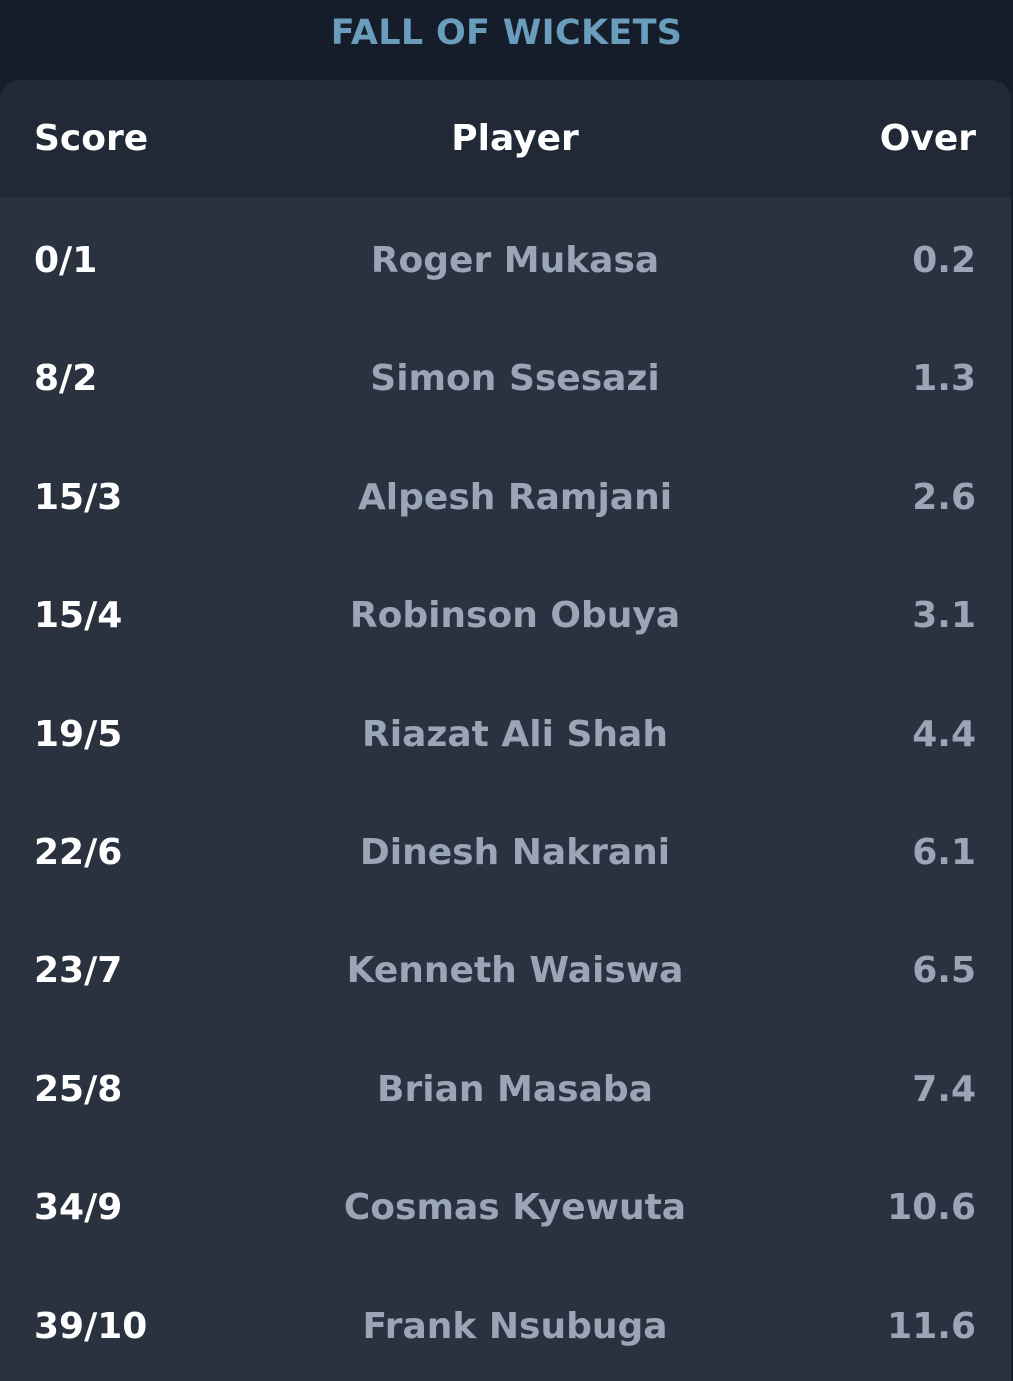 The width and height of the screenshot is (1013, 1381). What do you see at coordinates (931, 1208) in the screenshot?
I see `wicket-over: 10.6` at bounding box center [931, 1208].